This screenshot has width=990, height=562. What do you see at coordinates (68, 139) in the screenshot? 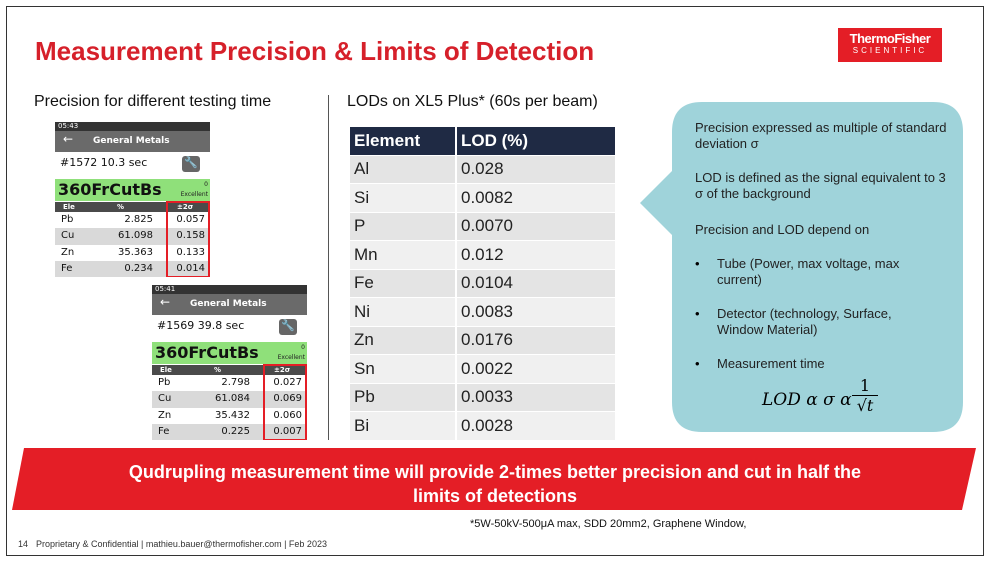
I see `back-arrow: ←` at bounding box center [68, 139].